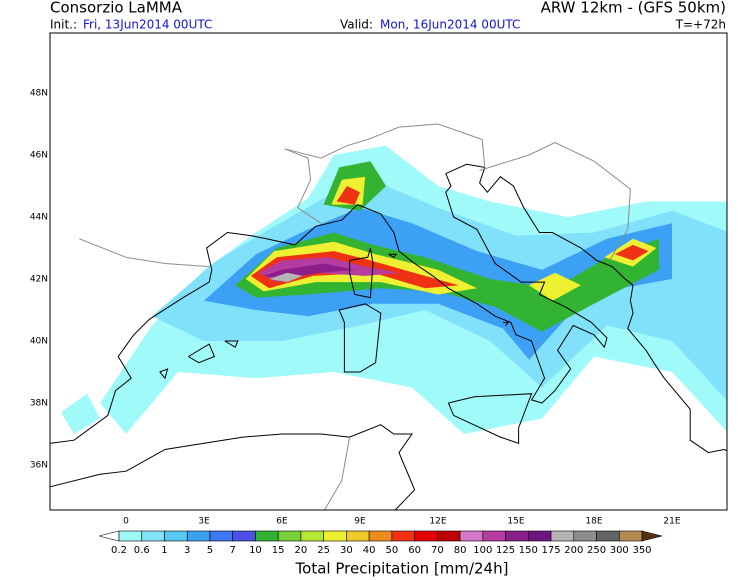  What do you see at coordinates (671, 522) in the screenshot?
I see `lon-label: 21E` at bounding box center [671, 522].